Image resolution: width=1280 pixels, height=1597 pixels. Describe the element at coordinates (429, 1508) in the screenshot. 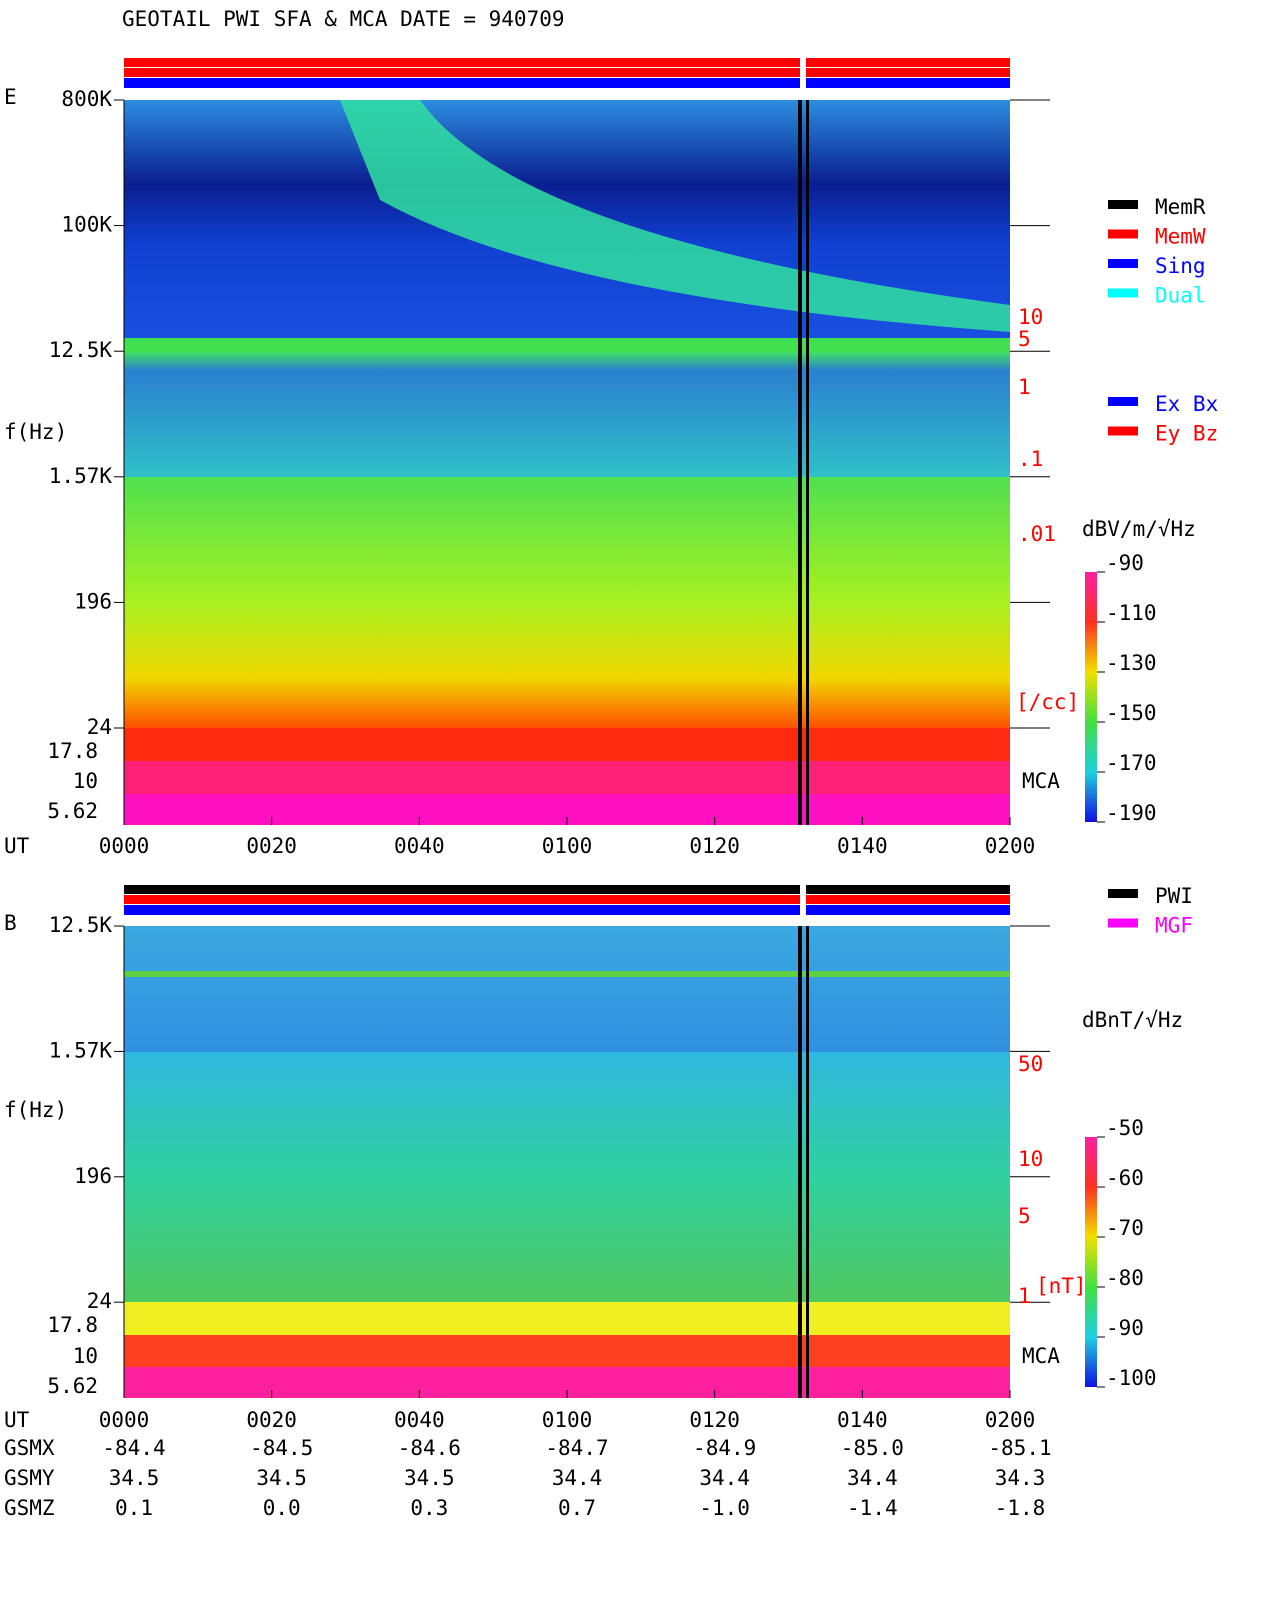

I see `orbit-value: 0.3` at that location.